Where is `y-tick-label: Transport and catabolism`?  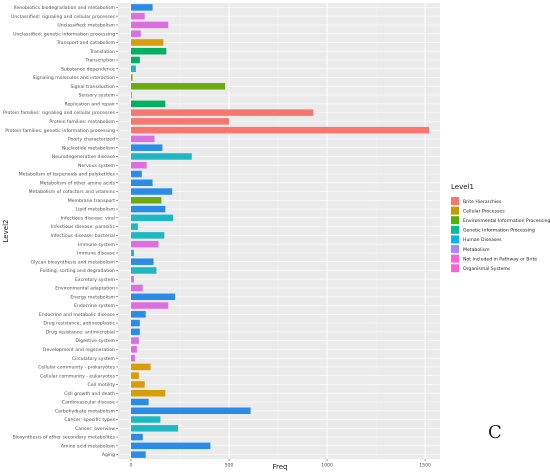
y-tick-label: Transport and catabolism is located at coordinates (86, 43).